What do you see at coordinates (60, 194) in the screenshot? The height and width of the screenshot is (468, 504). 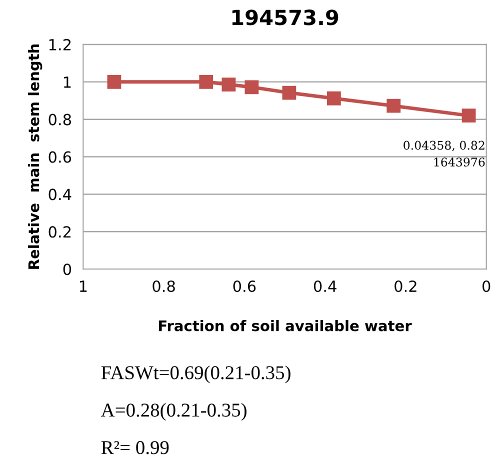 I see `y-tick-label: 0.4` at bounding box center [60, 194].